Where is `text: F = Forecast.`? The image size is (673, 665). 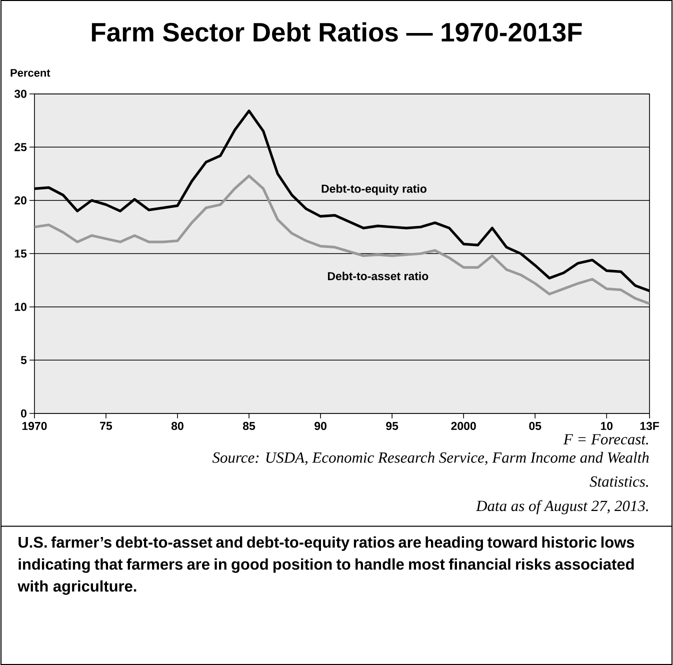
text: F = Forecast. is located at coordinates (605, 439).